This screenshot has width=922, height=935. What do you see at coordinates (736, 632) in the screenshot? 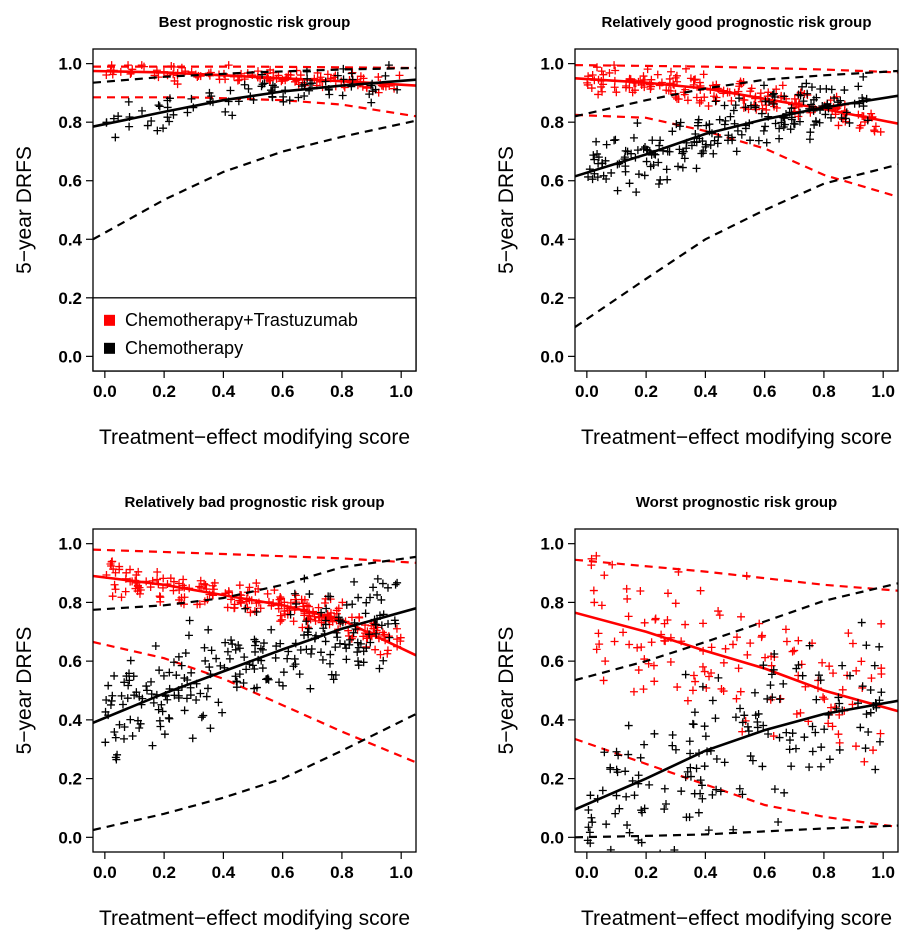
I see `ci-upper-line` at bounding box center [736, 632].